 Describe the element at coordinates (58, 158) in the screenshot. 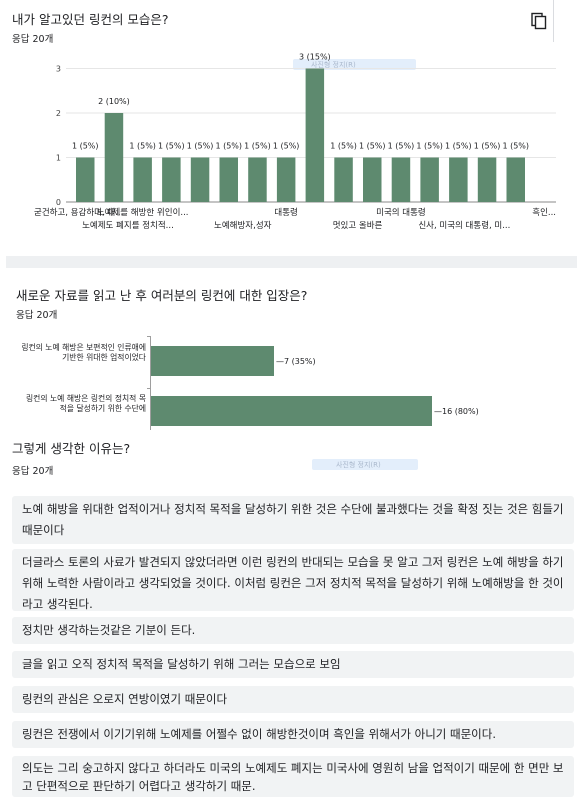

I see `y-tick-label: 1` at that location.